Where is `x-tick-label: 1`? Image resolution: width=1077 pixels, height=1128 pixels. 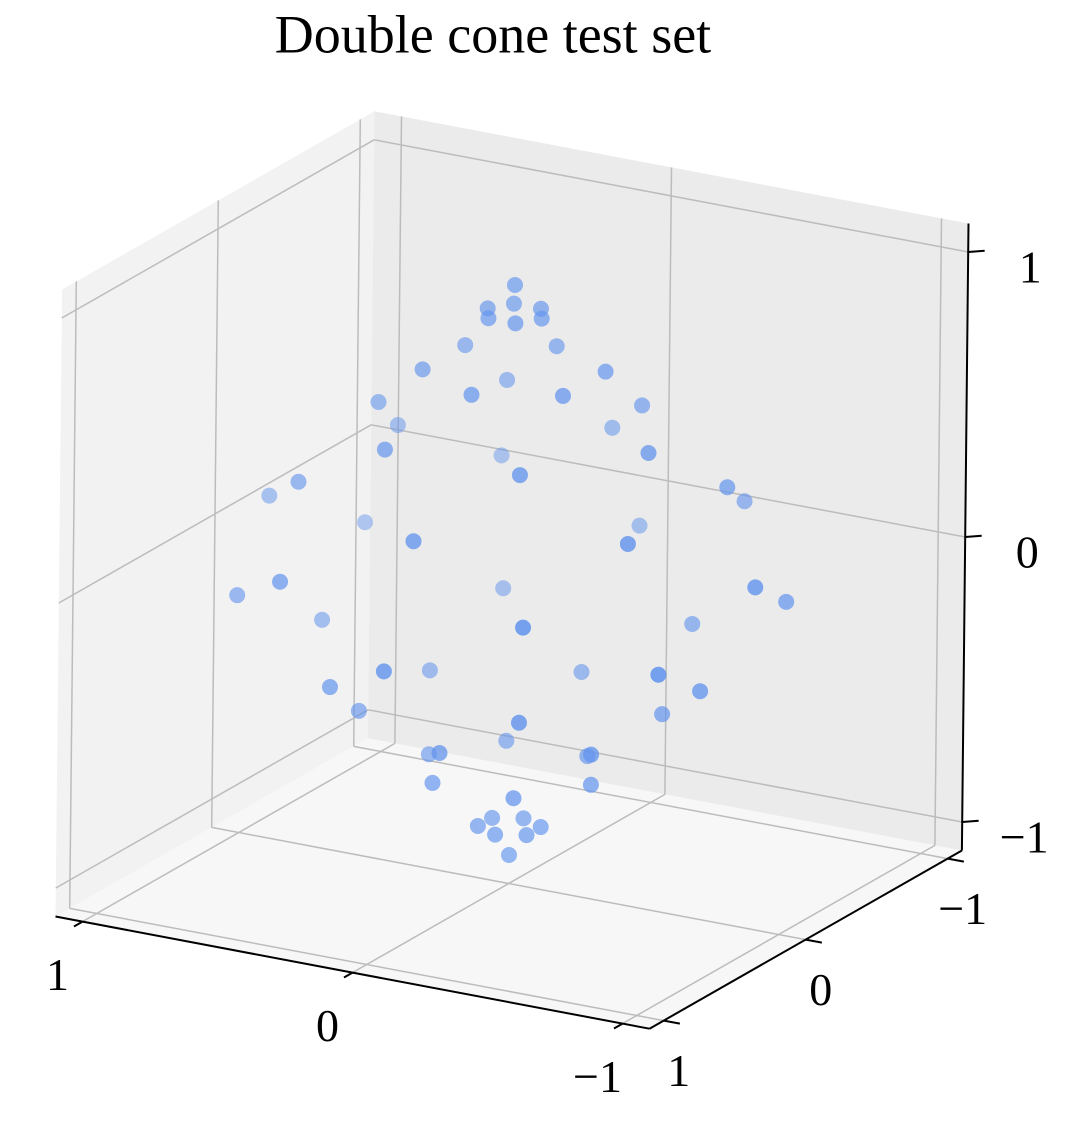
x-tick-label: 1 is located at coordinates (57, 974).